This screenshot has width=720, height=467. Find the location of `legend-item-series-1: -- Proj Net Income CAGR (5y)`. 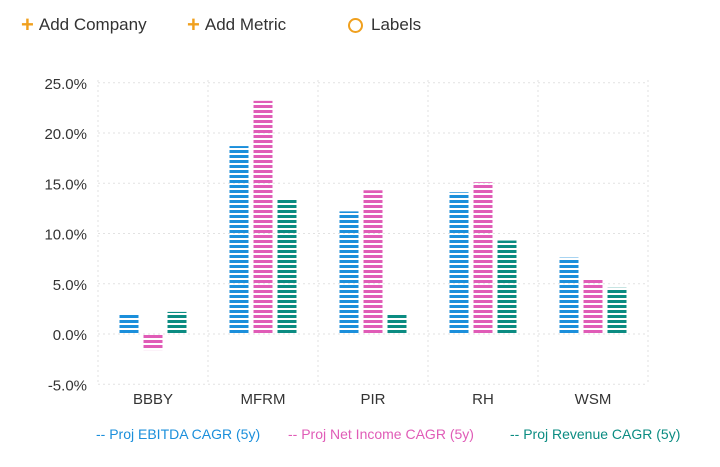

legend-item-series-1: -- Proj Net Income CAGR (5y) is located at coordinates (381, 434).